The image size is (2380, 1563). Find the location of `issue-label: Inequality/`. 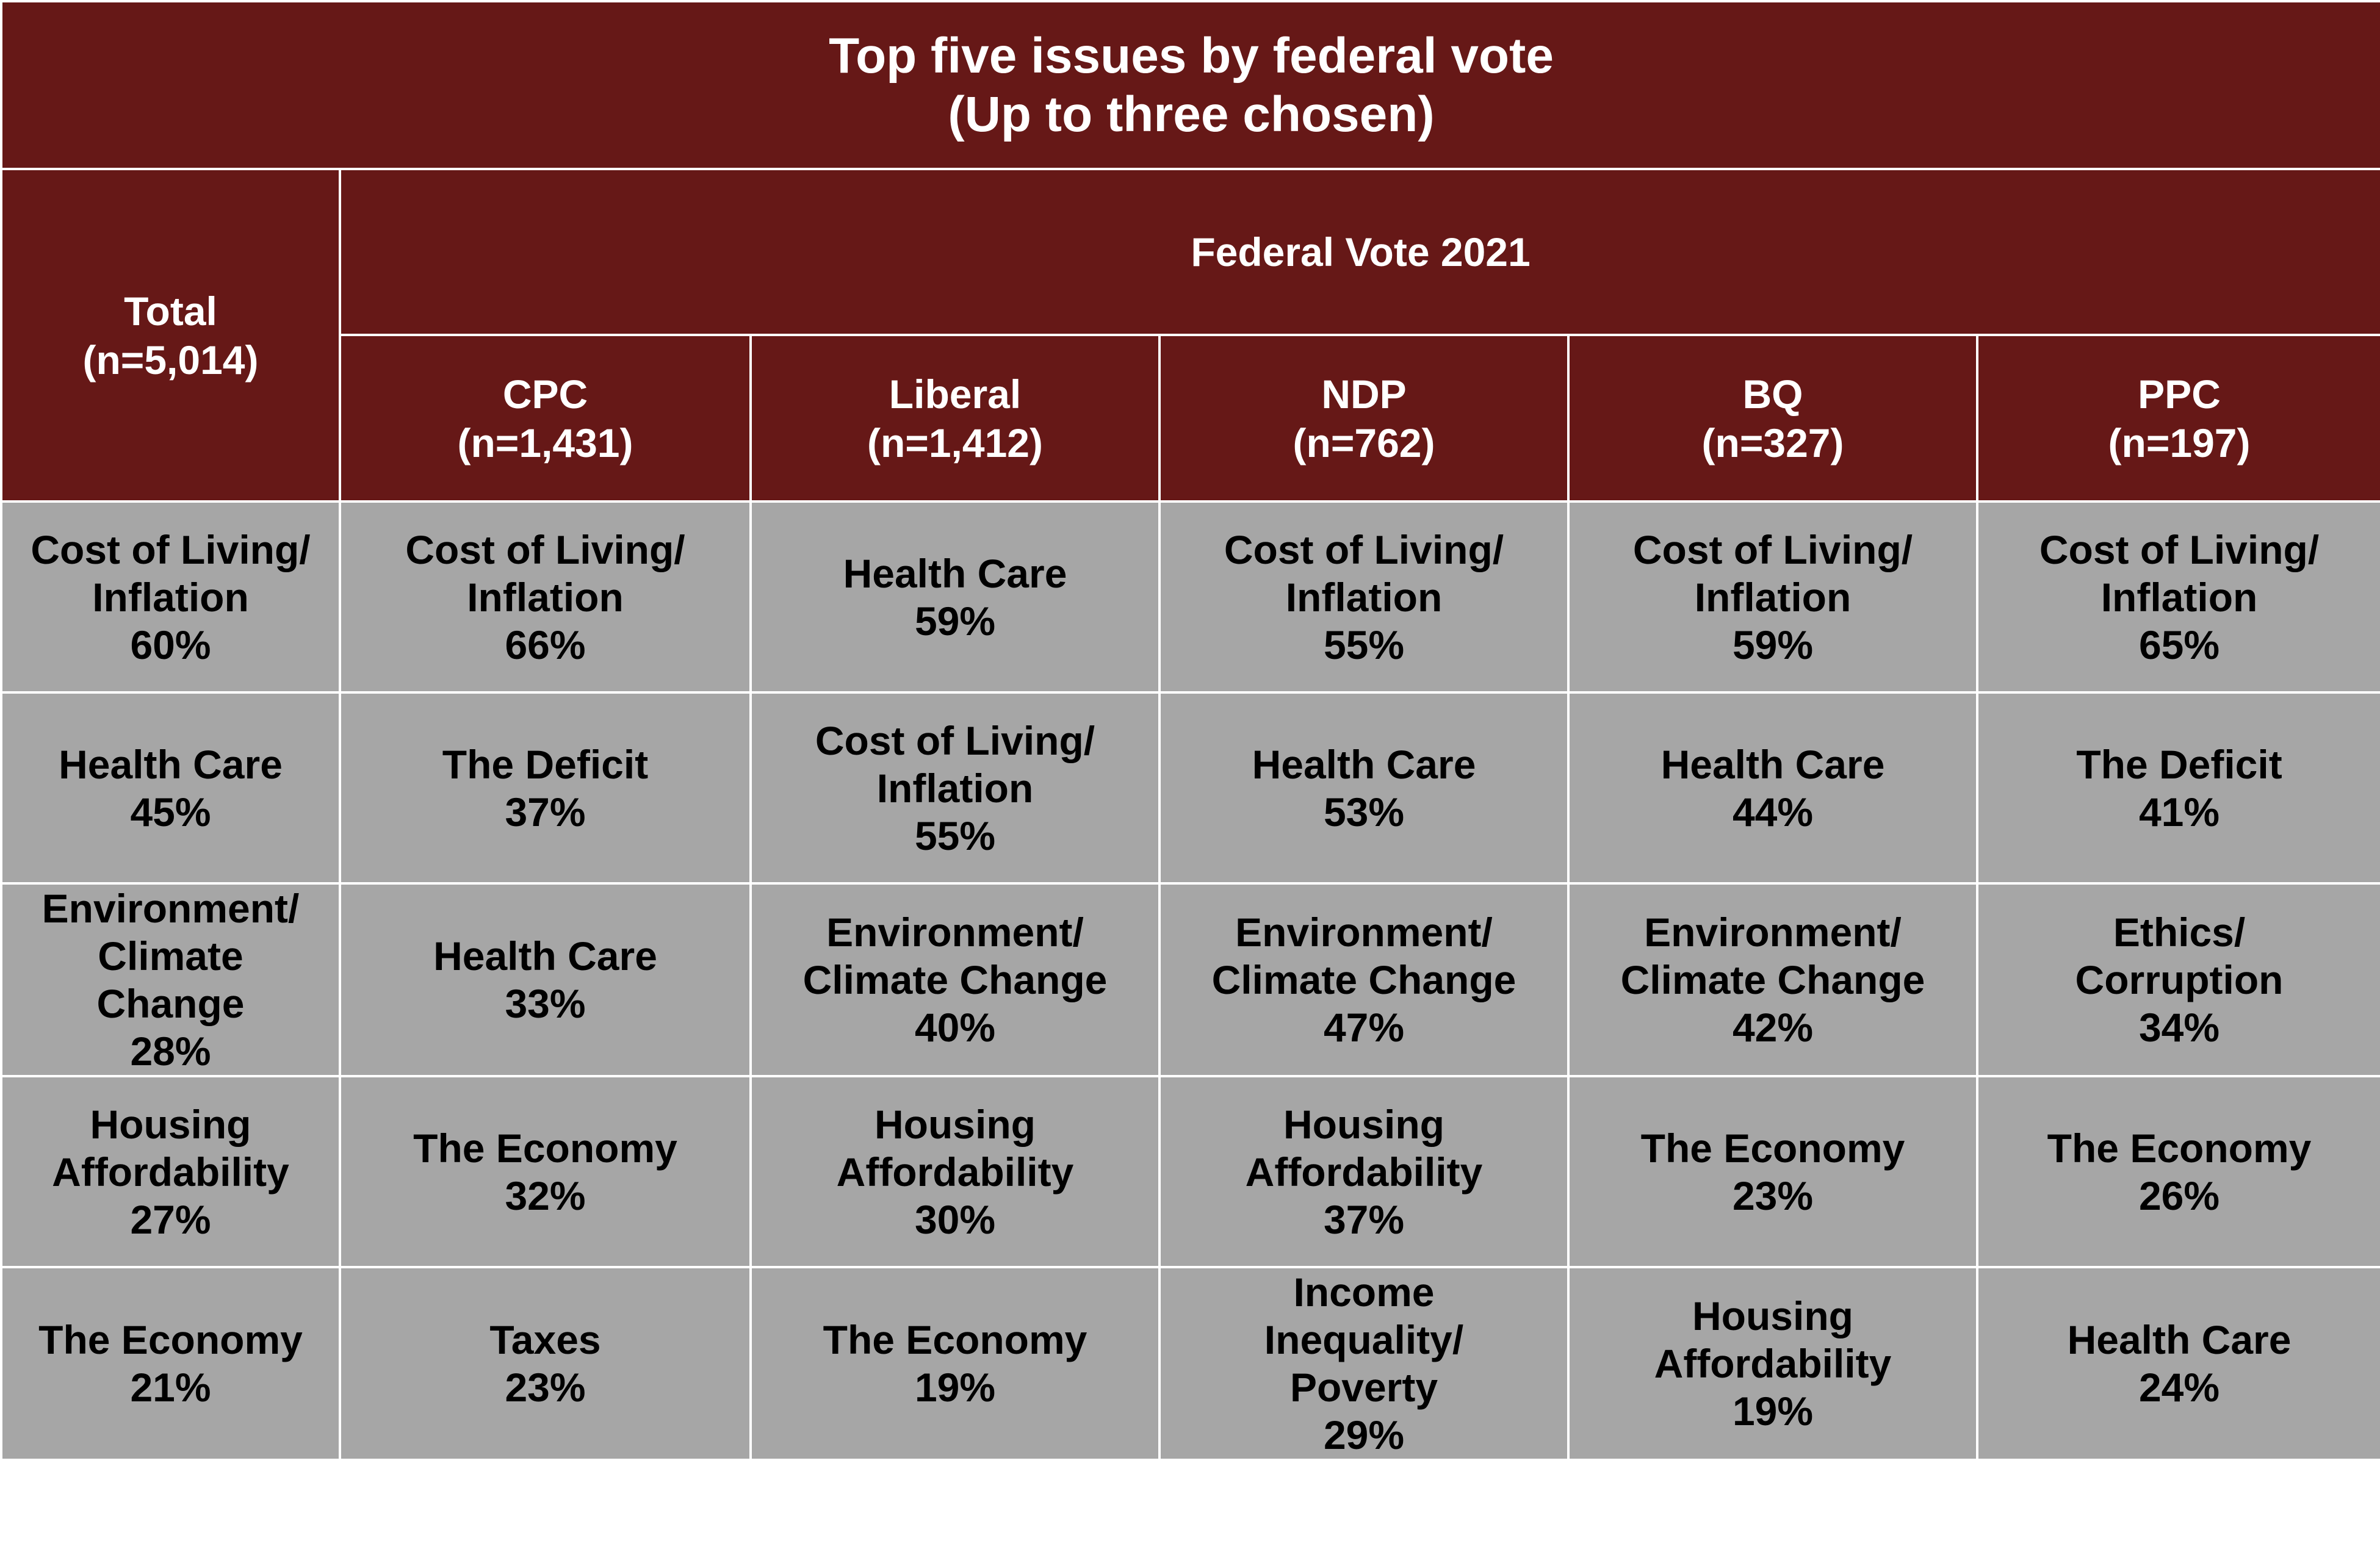

issue-label: Inequality/ is located at coordinates (1364, 1339).